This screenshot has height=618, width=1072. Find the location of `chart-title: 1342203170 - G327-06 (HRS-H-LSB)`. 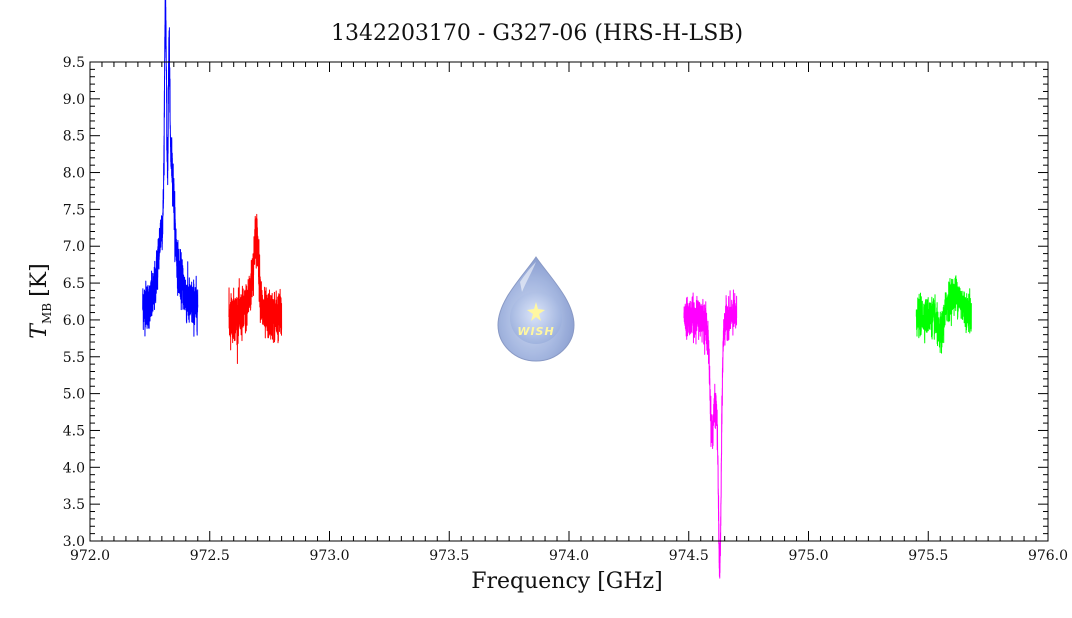

chart-title: 1342203170 - G327-06 (HRS-H-LSB) is located at coordinates (537, 33).